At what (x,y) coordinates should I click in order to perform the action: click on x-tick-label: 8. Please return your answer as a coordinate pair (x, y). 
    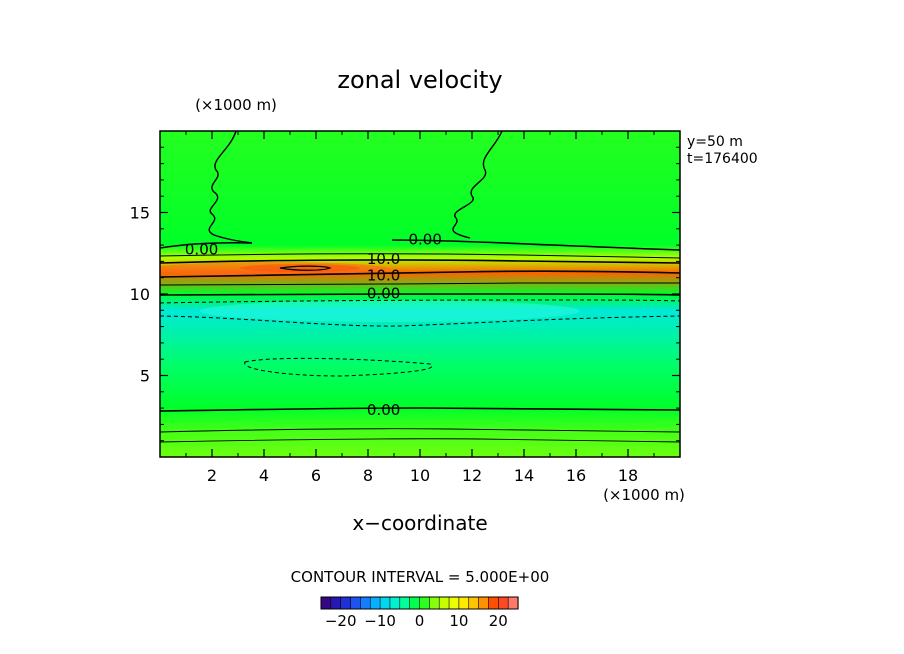
    Looking at the image, I should click on (368, 475).